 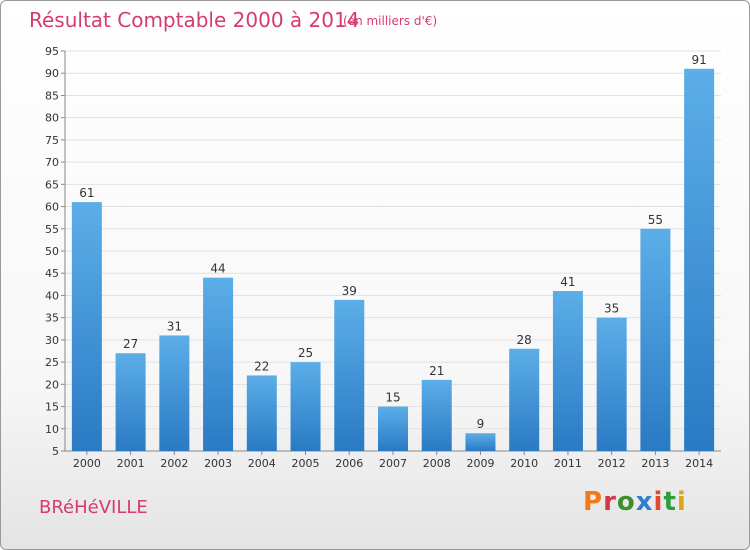 I want to click on bar-2009, so click(x=480, y=442).